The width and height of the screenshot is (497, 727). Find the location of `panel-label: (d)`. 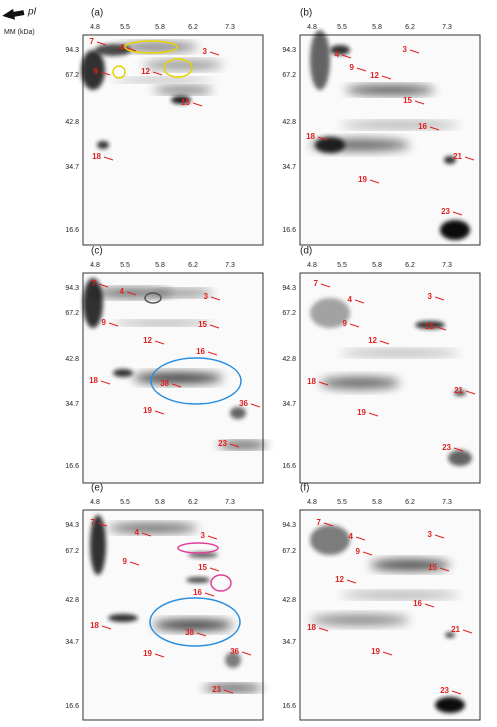

panel-label: (d) is located at coordinates (306, 251).